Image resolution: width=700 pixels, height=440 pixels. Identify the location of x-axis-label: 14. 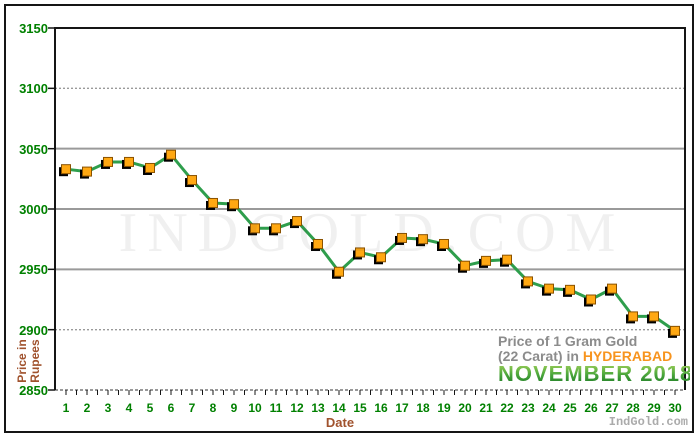
(339, 408).